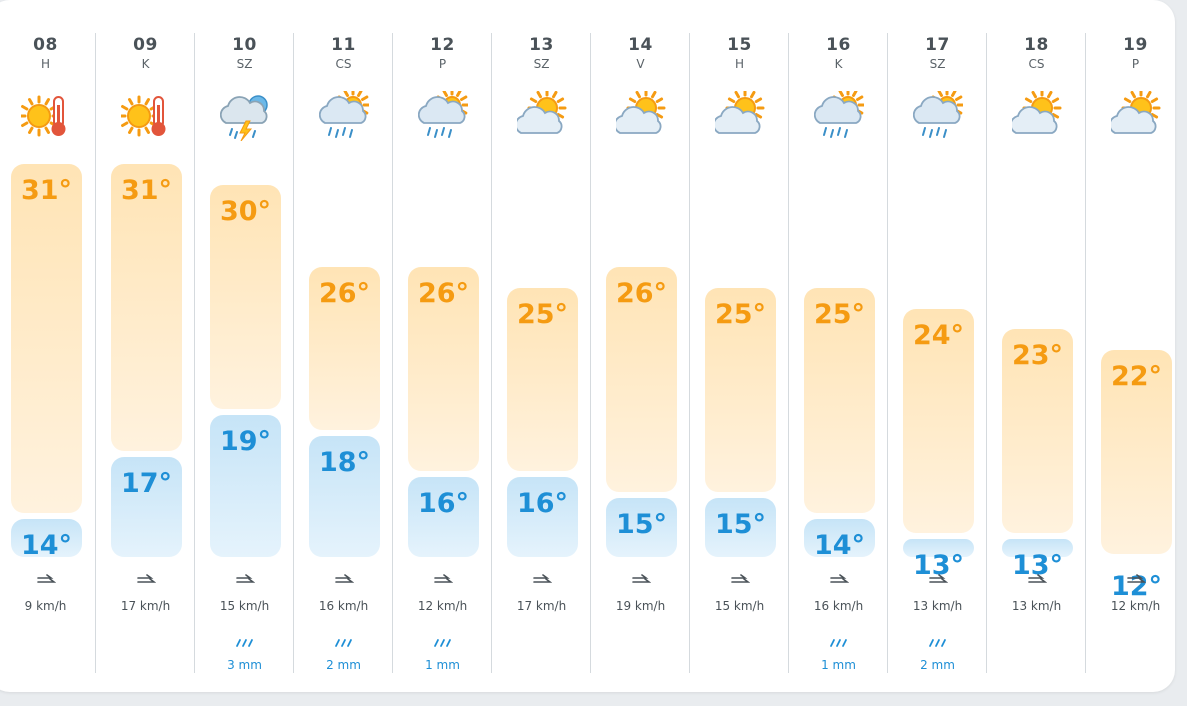 The width and height of the screenshot is (1187, 706). What do you see at coordinates (145, 353) in the screenshot?
I see `day-column: 09 K 31° 17° 17 km/h` at bounding box center [145, 353].